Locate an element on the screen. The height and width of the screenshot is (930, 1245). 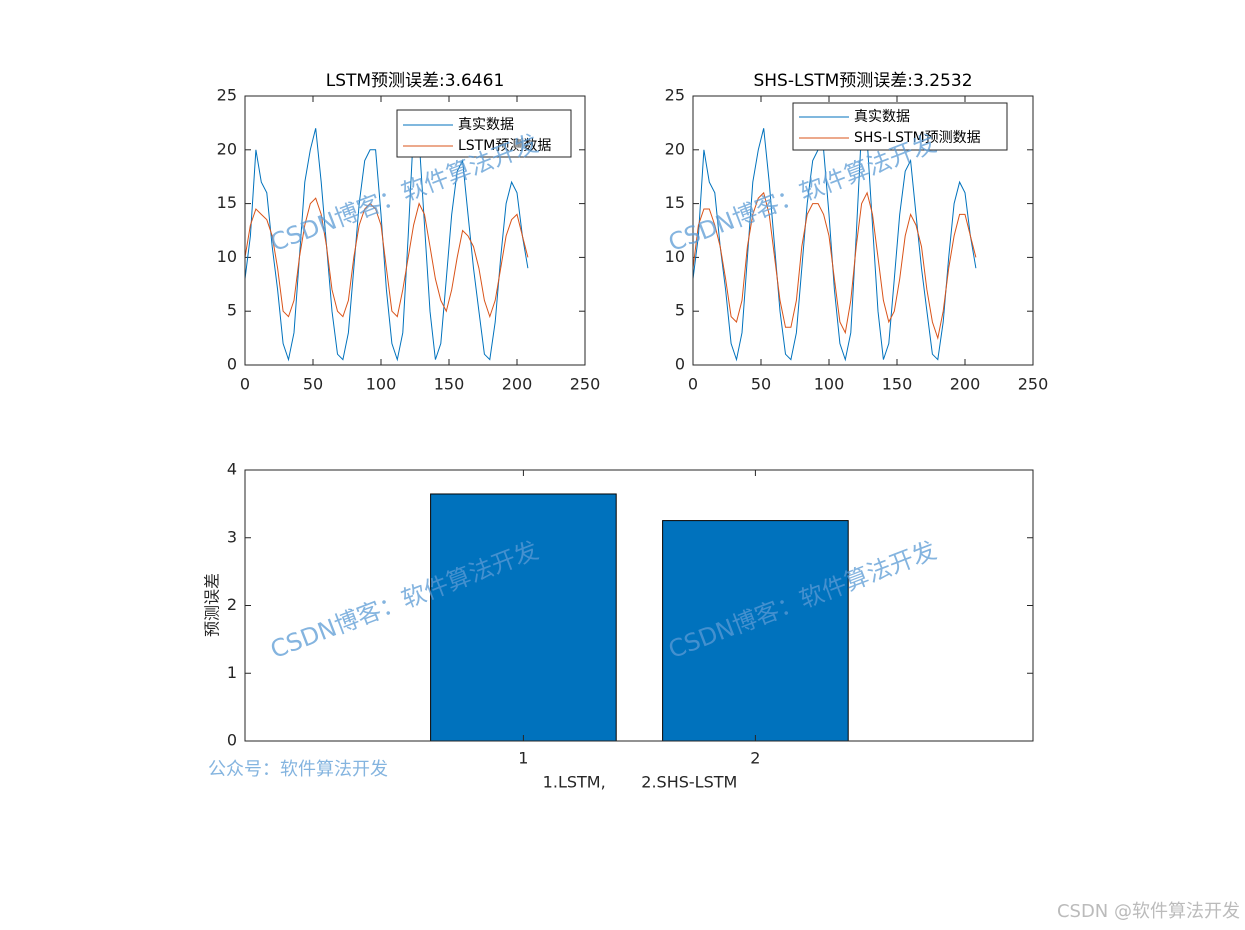
x-tick-label: 2 is located at coordinates (755, 758).